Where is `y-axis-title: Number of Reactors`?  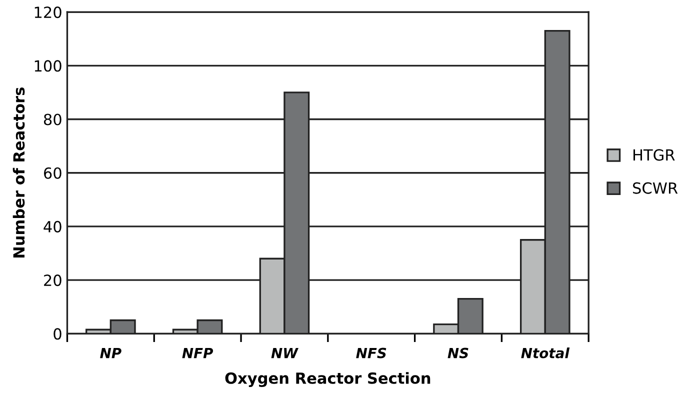 y-axis-title: Number of Reactors is located at coordinates (18, 173).